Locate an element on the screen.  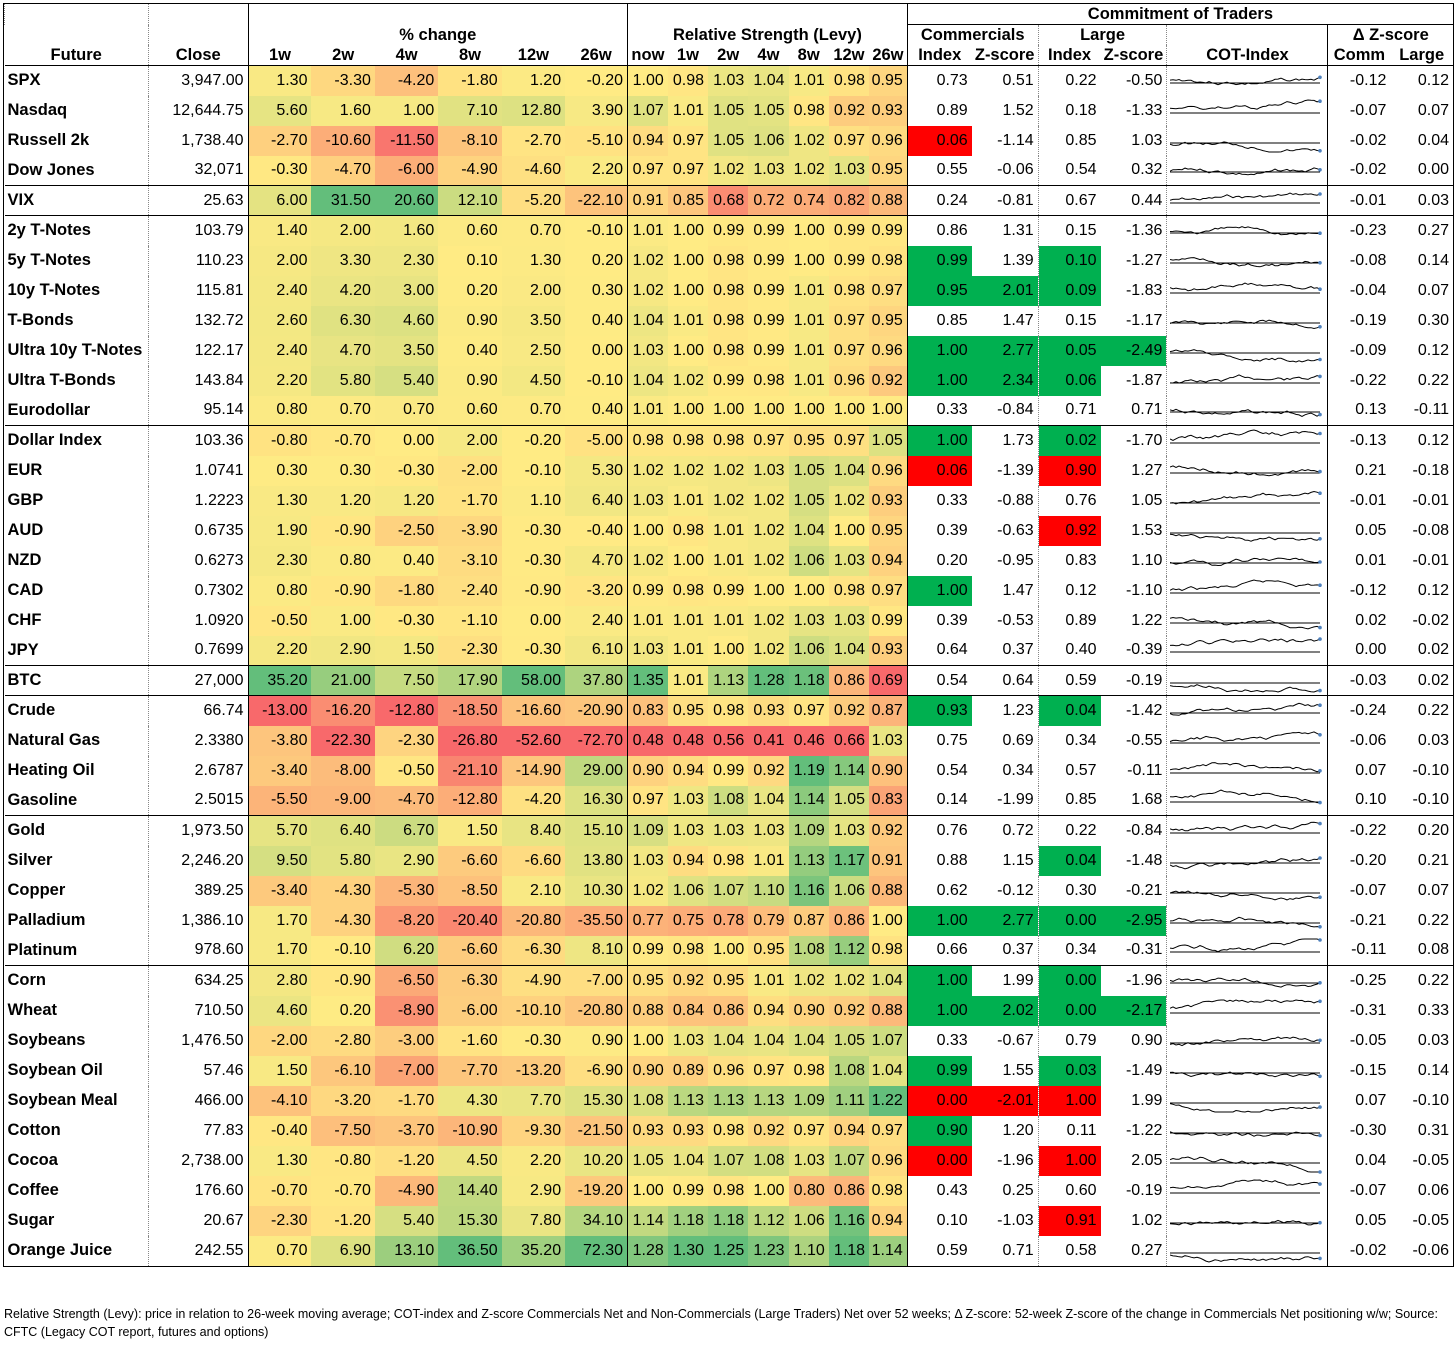
pct-col-header-2w: 2w is located at coordinates (343, 55).